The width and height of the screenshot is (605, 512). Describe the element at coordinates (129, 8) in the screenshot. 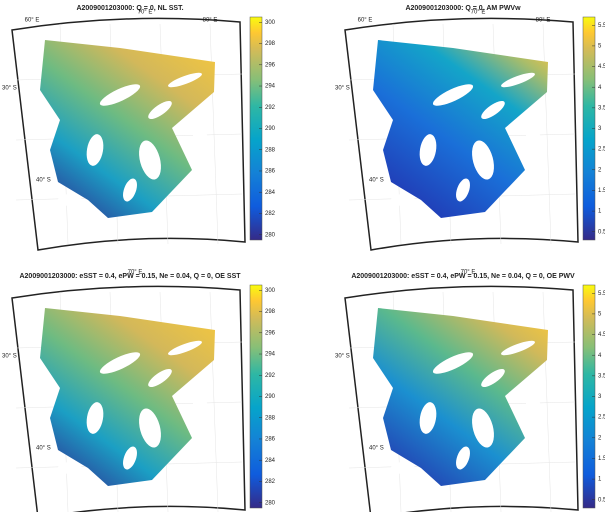

I see `panel-title: A2009001203000: Q = 0, NL SST.` at that location.